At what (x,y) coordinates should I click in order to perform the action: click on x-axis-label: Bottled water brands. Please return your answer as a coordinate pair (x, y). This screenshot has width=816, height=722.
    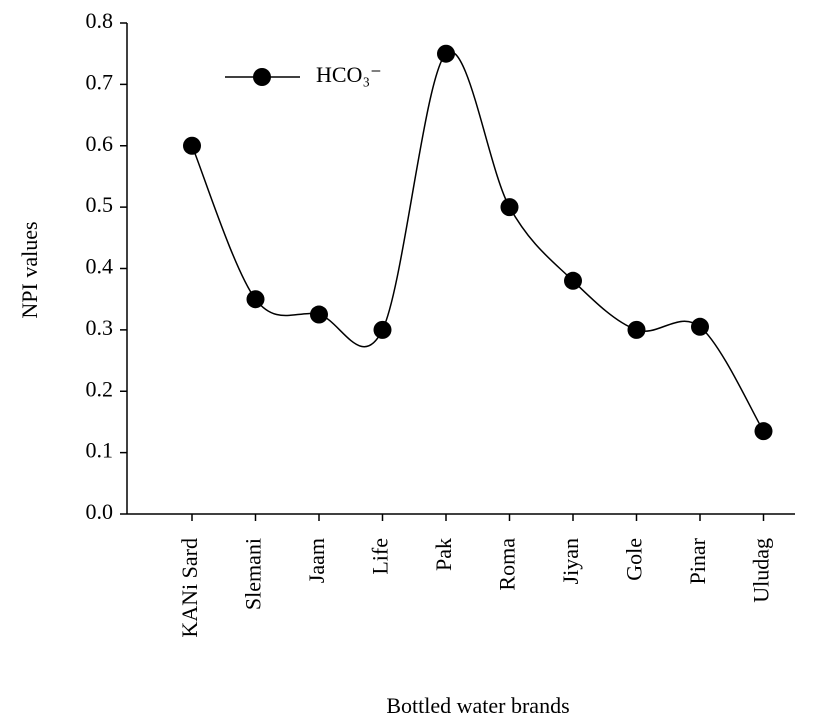
    Looking at the image, I should click on (477, 705).